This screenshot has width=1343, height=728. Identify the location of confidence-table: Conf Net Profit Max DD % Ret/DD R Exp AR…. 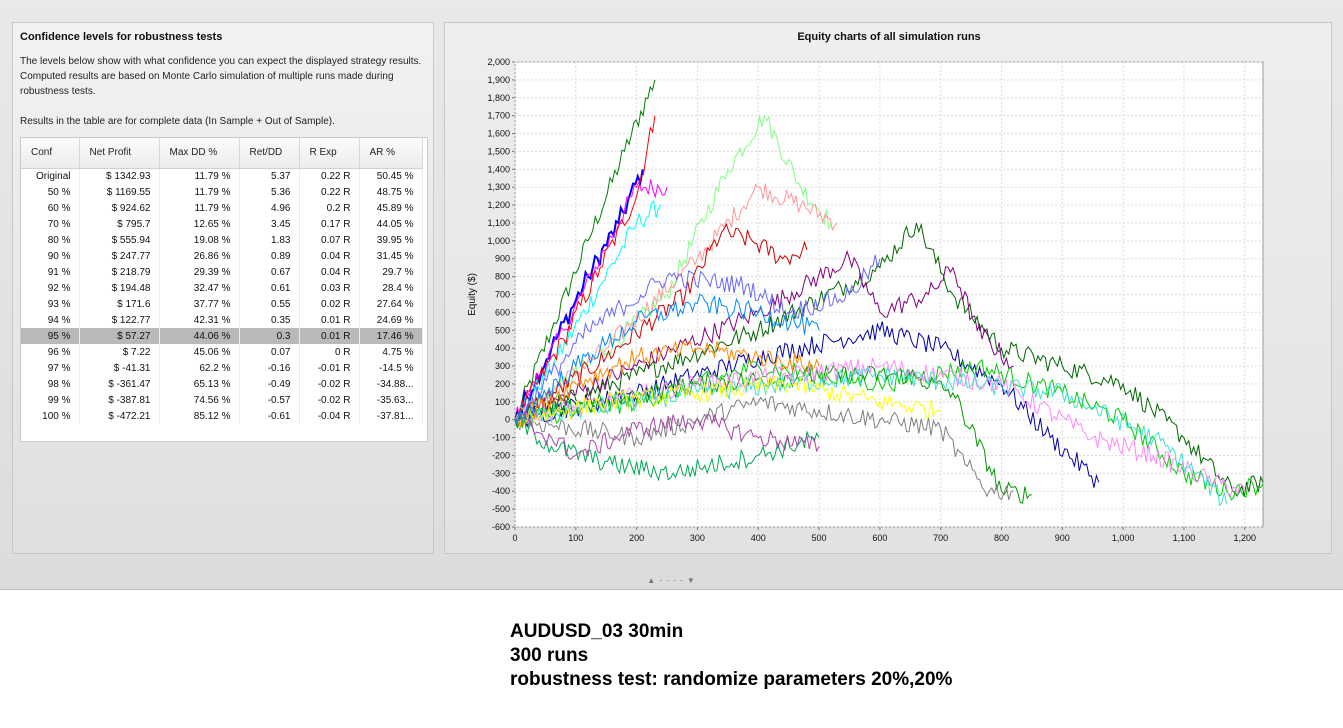
(222, 281).